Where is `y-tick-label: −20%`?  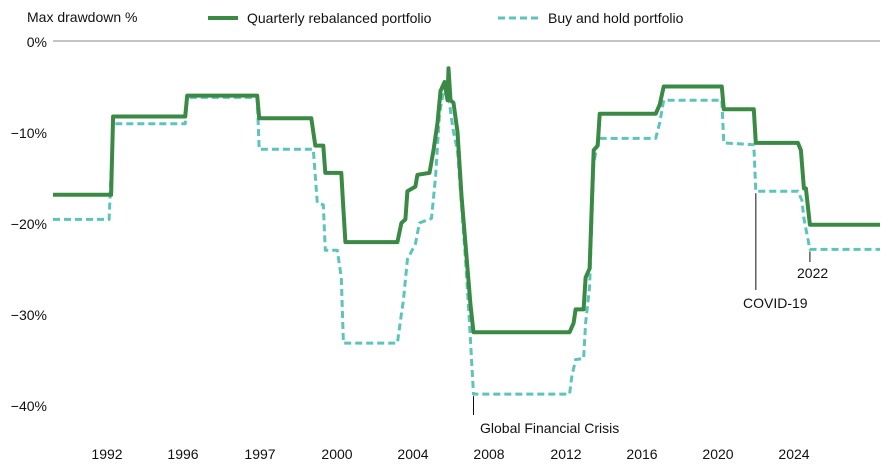
y-tick-label: −20% is located at coordinates (29, 224).